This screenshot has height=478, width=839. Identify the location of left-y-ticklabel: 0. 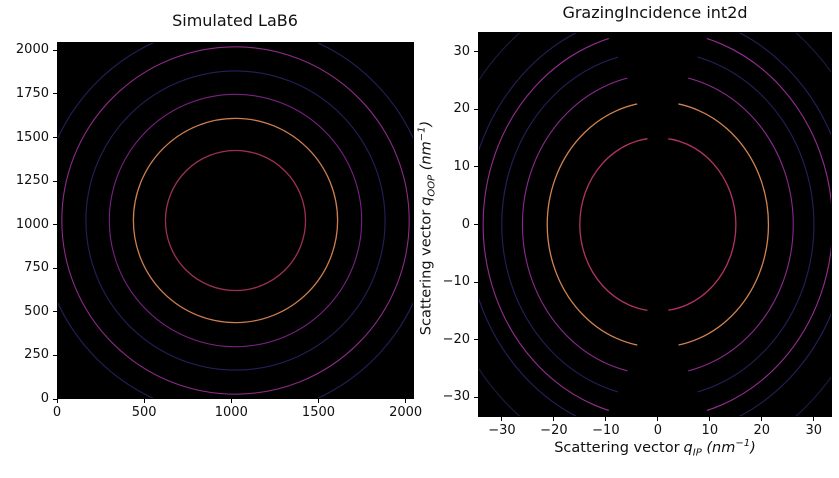
(44, 398).